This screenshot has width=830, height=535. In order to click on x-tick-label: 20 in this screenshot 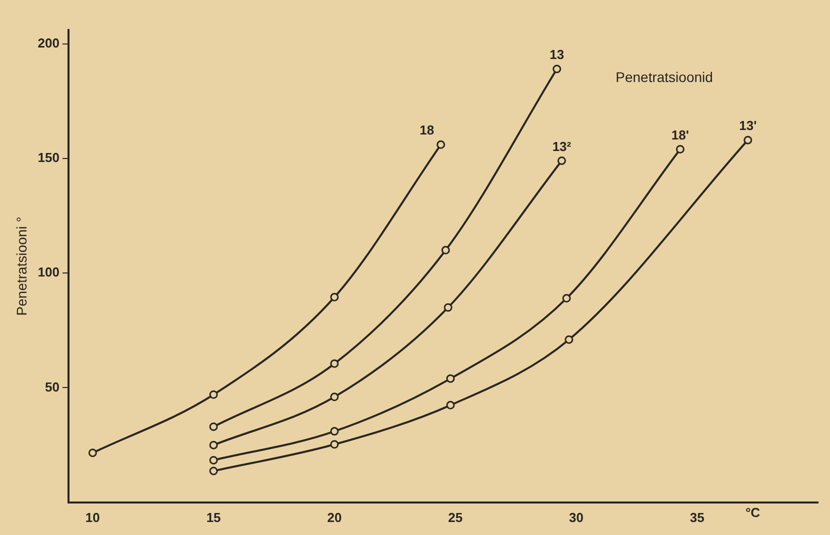, I will do `click(334, 517)`.